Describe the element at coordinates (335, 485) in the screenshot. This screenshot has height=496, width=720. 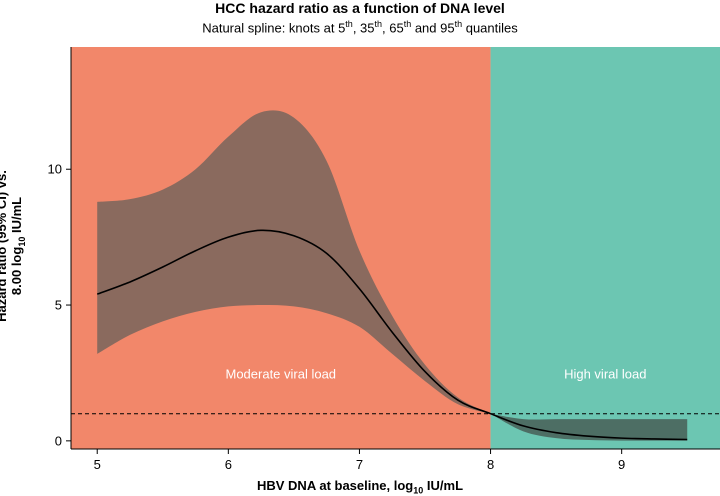
I see `x-axis-label-prefix: HBV DNA at baseline, log` at that location.